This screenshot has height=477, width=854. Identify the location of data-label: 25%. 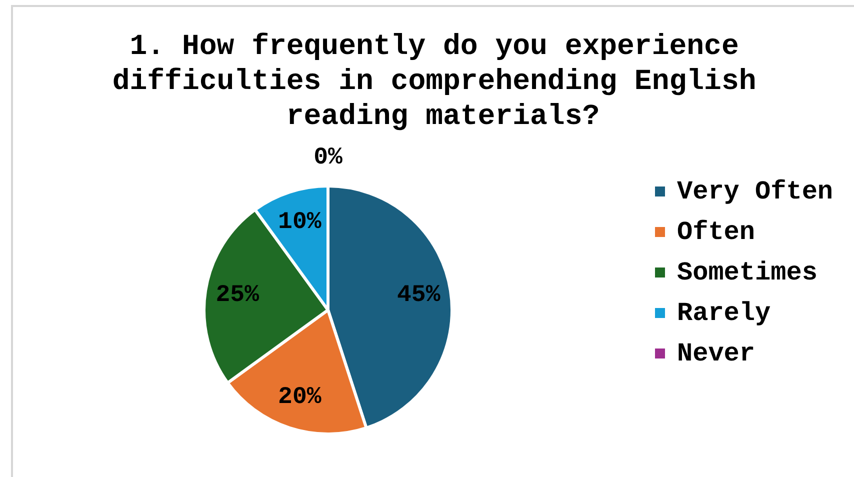
(238, 296).